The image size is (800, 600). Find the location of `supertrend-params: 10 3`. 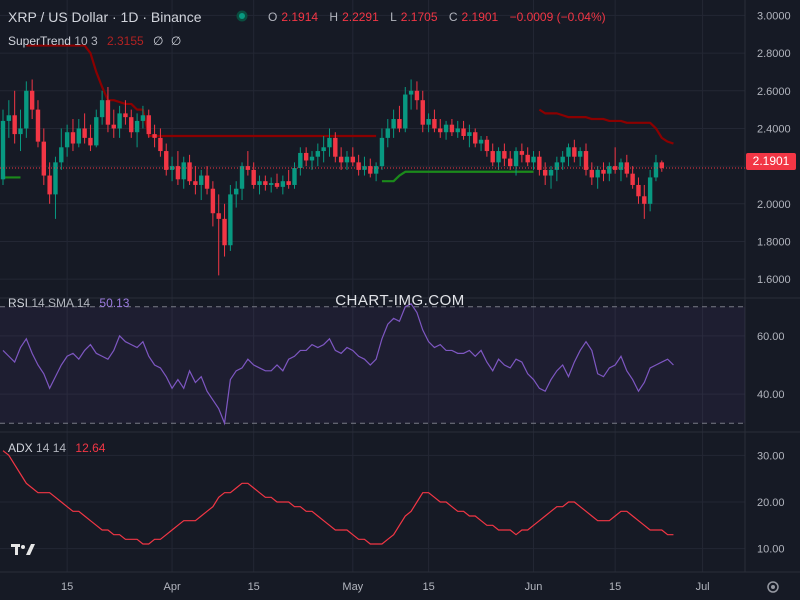

supertrend-params: 10 3 is located at coordinates (86, 41).